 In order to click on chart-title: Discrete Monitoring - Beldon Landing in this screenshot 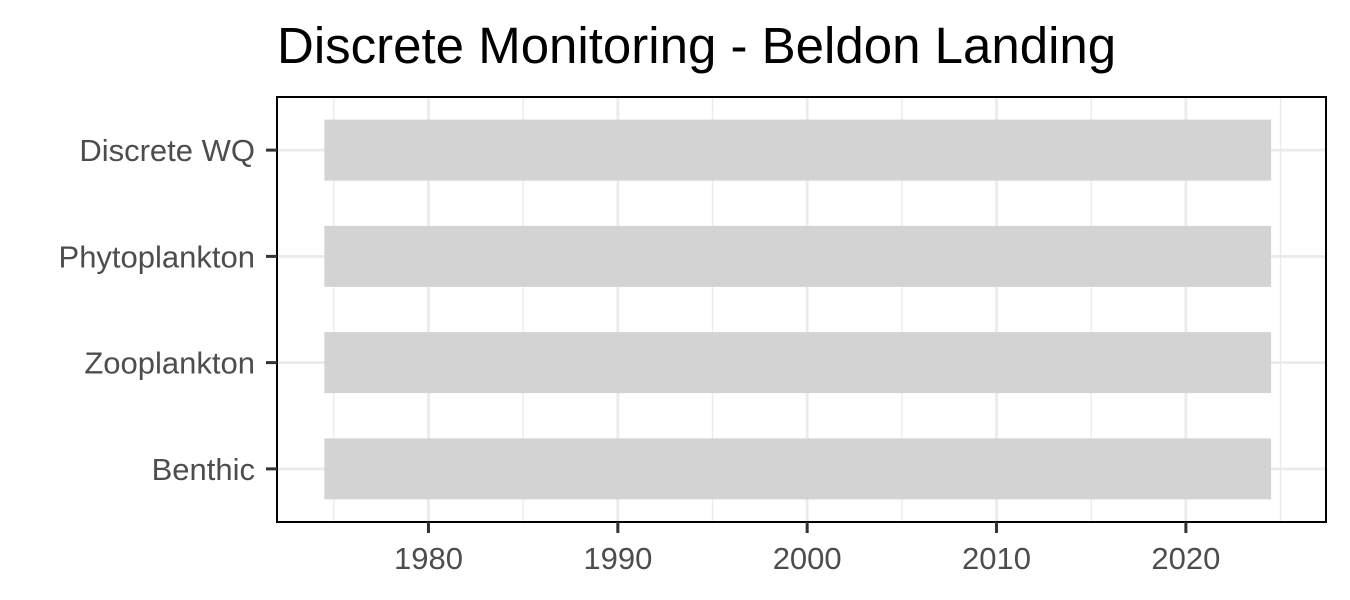, I will do `click(696, 45)`.